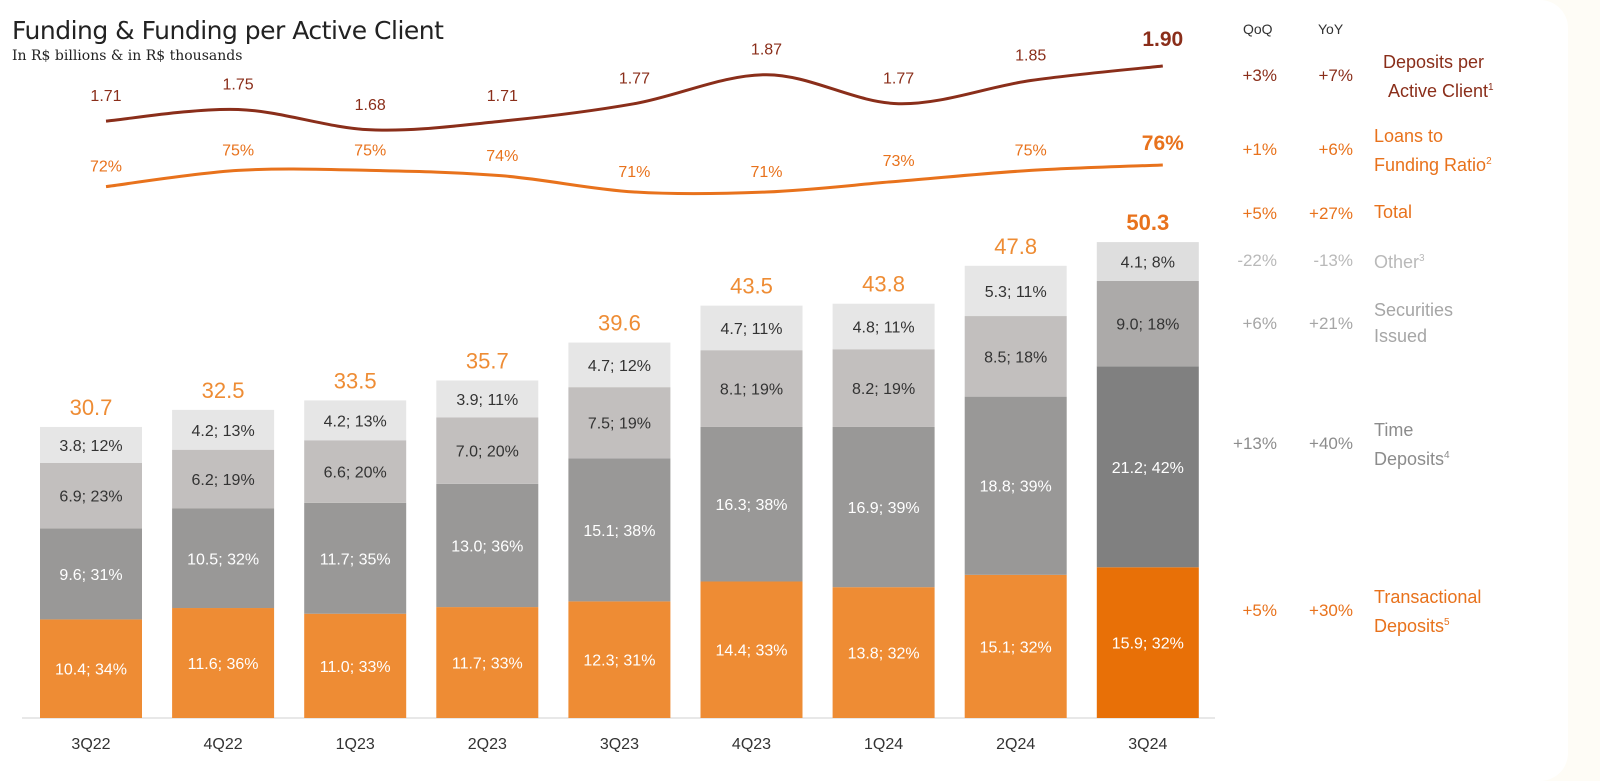 The image size is (1600, 781). Describe the element at coordinates (1147, 744) in the screenshot. I see `x-tick-label: 3Q24` at that location.